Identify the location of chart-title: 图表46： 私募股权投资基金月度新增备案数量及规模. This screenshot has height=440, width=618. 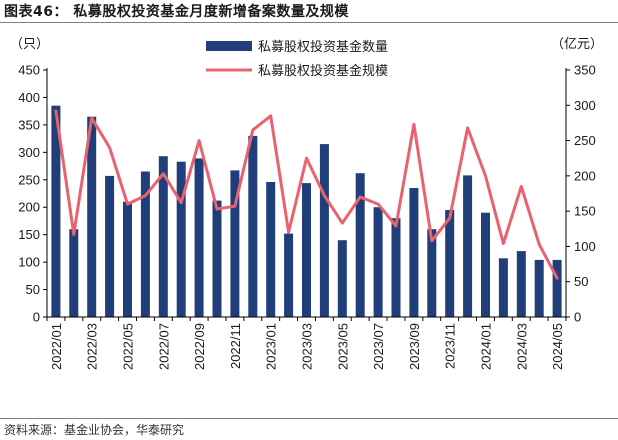
(176, 12).